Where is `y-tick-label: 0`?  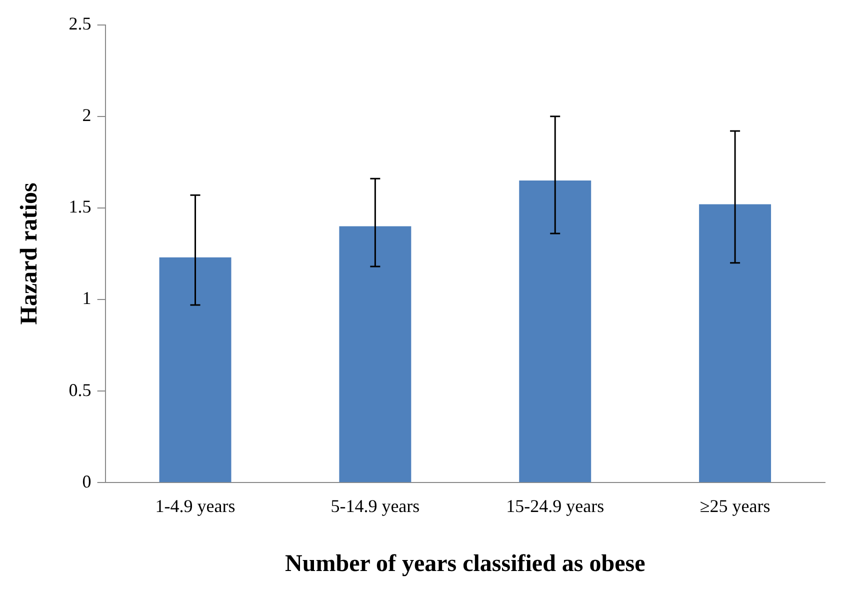 y-tick-label: 0 is located at coordinates (87, 481).